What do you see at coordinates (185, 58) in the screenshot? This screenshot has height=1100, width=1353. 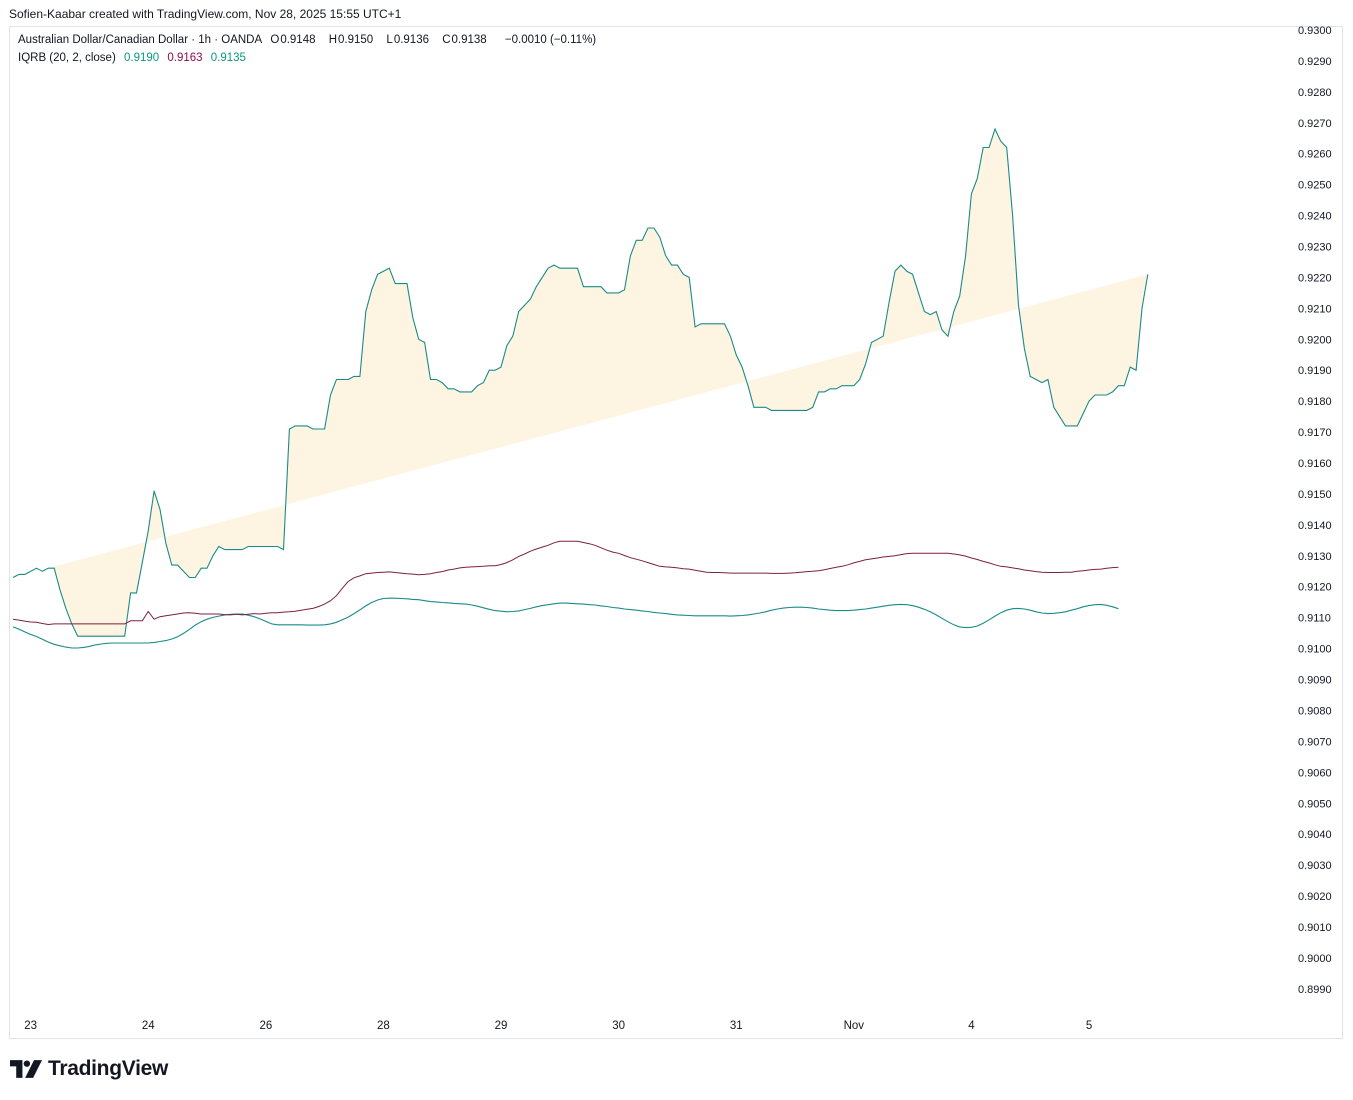 I see `indicator-middle-value: 0.9163` at bounding box center [185, 58].